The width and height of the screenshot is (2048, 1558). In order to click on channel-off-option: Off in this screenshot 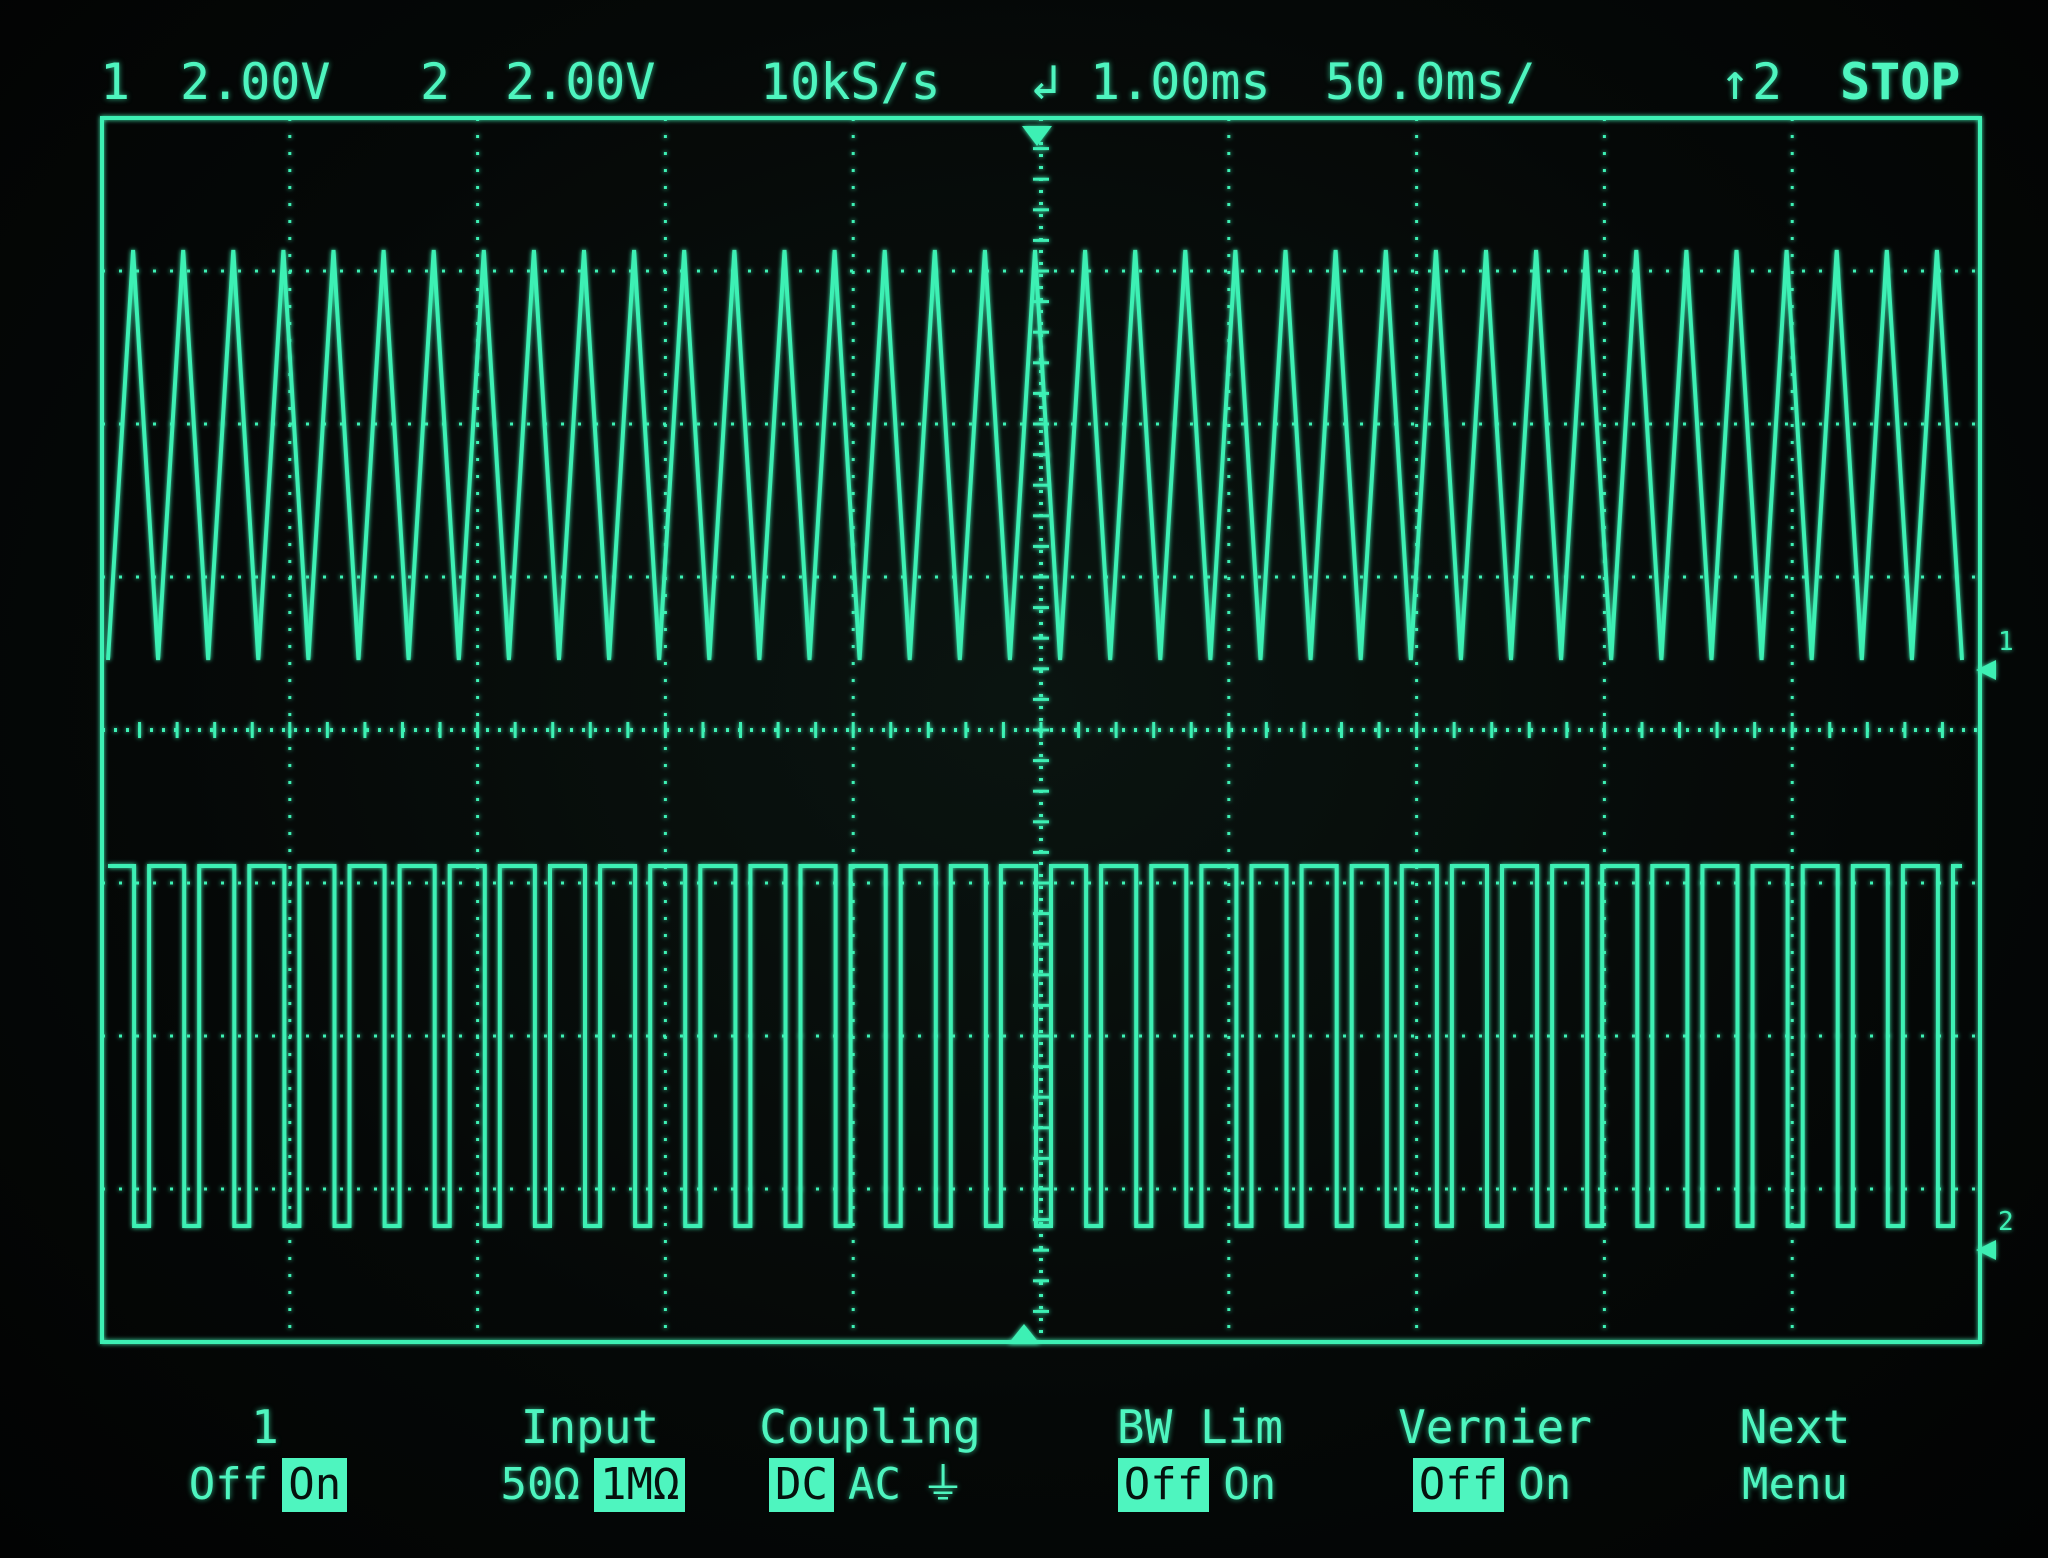, I will do `click(228, 1484)`.